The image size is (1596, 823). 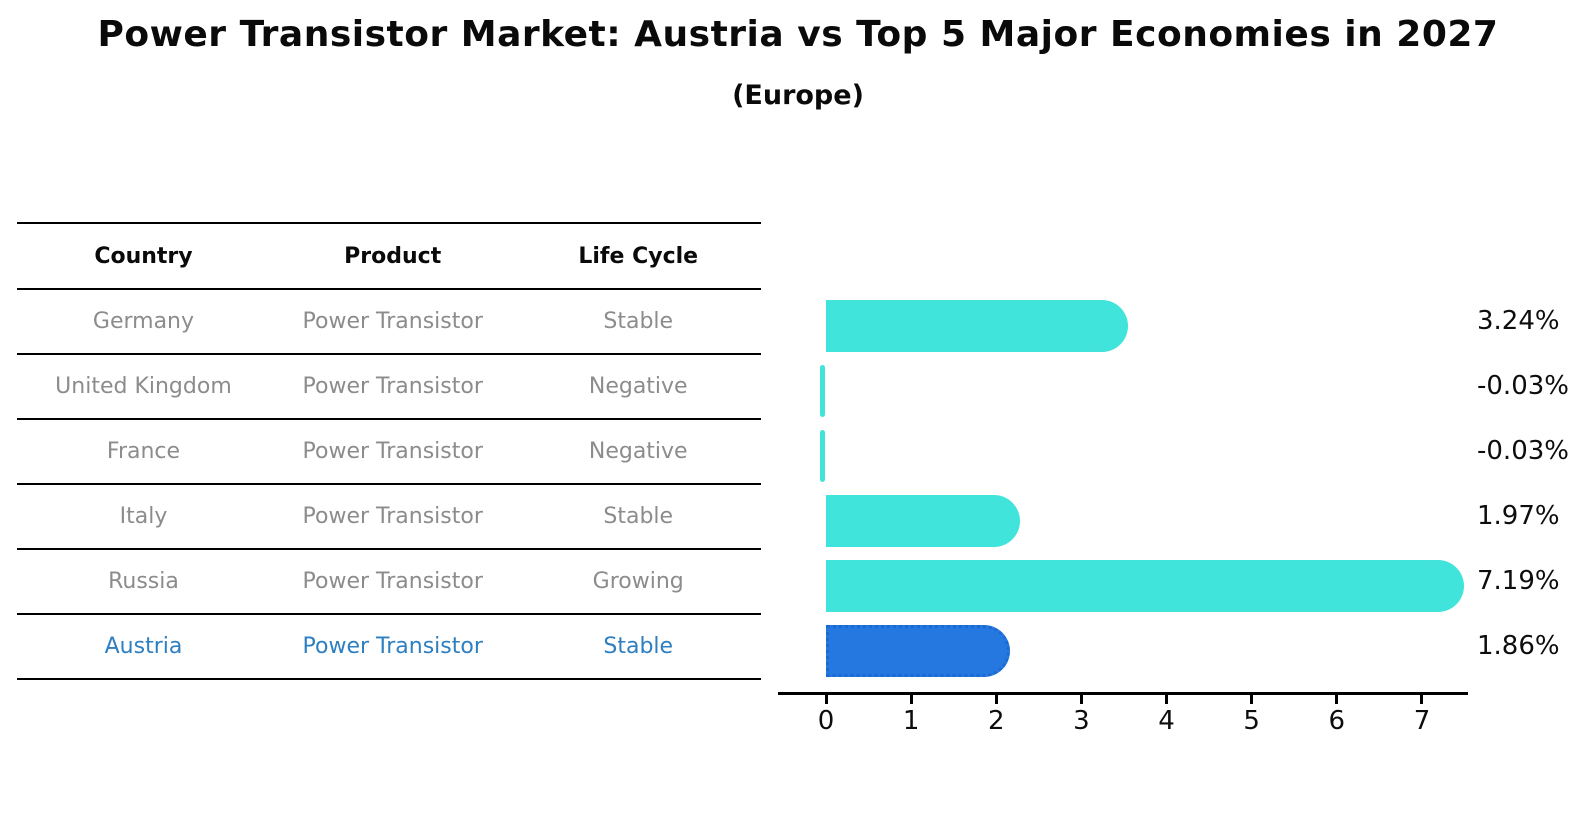 I want to click on x-axis-line, so click(x=1123, y=693).